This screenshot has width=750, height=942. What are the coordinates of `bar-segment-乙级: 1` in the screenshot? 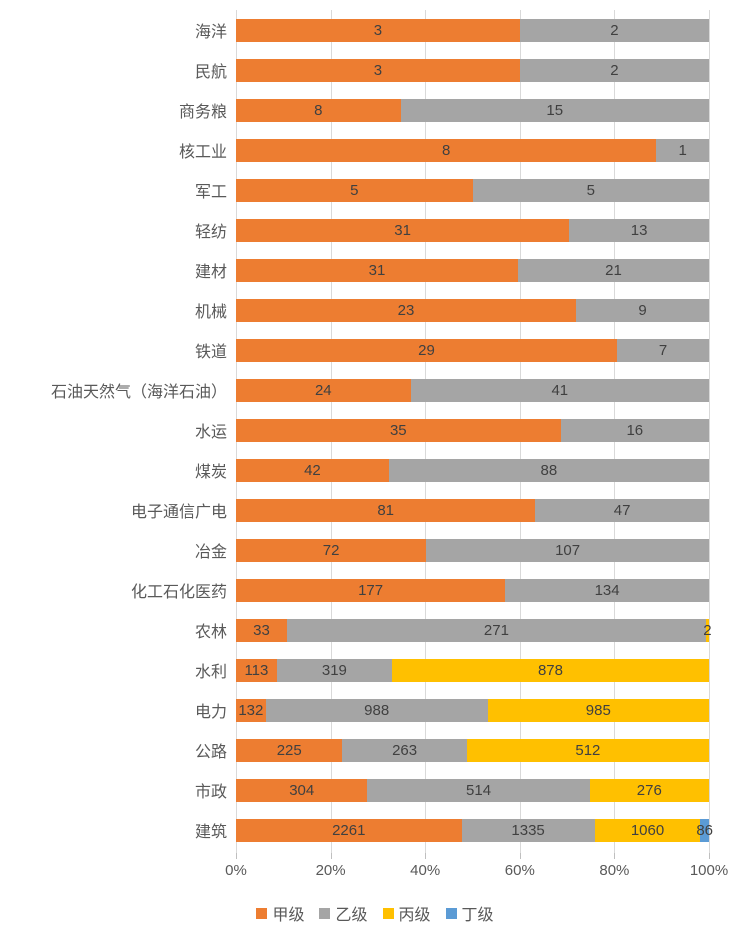 It's located at (682, 150).